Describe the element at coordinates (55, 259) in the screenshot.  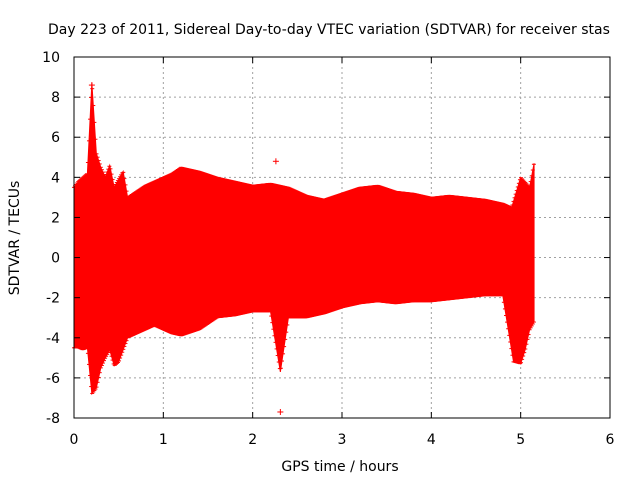
I see `y-tick-label: 0` at that location.